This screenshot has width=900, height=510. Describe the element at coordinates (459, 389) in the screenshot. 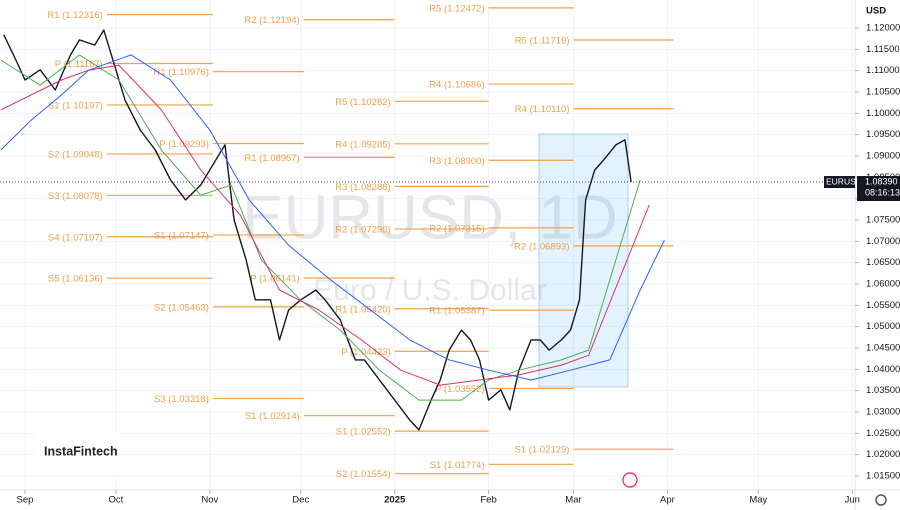

I see `pivot-label: P (1.03552)` at that location.